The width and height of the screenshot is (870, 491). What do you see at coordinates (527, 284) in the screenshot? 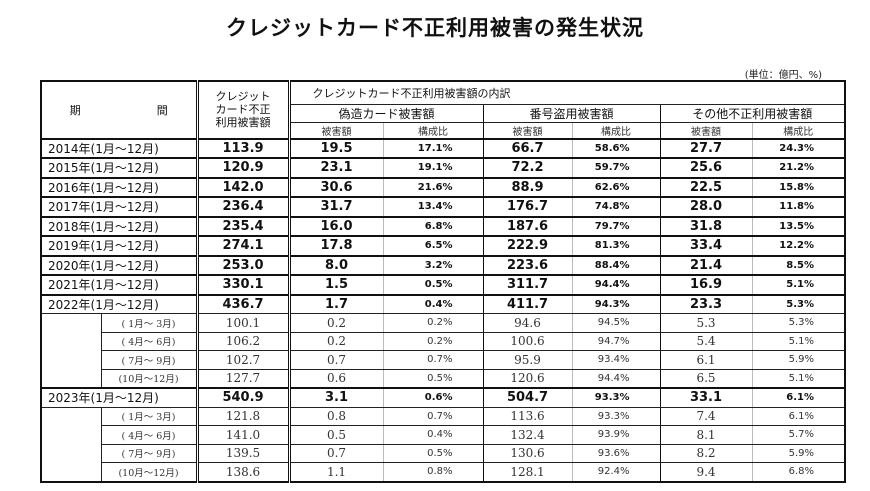
I see `number-theft-amount: 311.7` at bounding box center [527, 284].